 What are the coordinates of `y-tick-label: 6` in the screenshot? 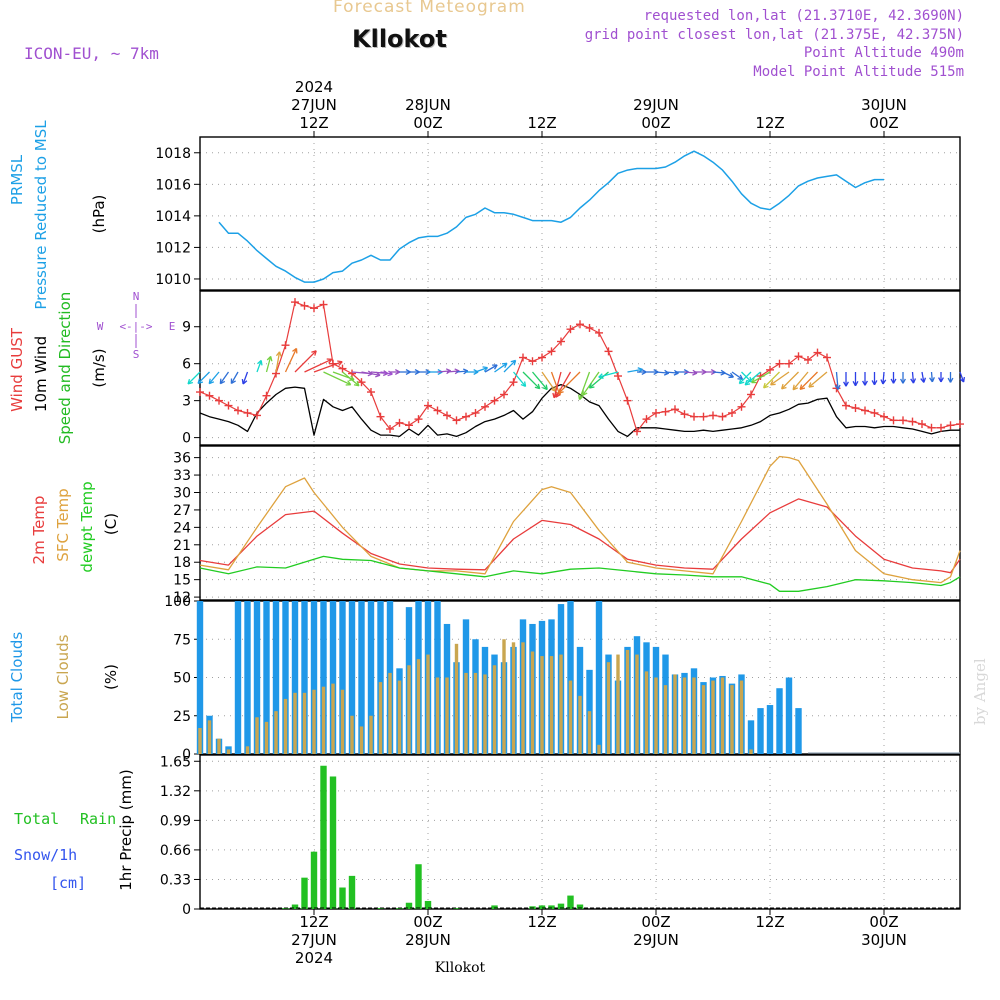 It's located at (186, 365).